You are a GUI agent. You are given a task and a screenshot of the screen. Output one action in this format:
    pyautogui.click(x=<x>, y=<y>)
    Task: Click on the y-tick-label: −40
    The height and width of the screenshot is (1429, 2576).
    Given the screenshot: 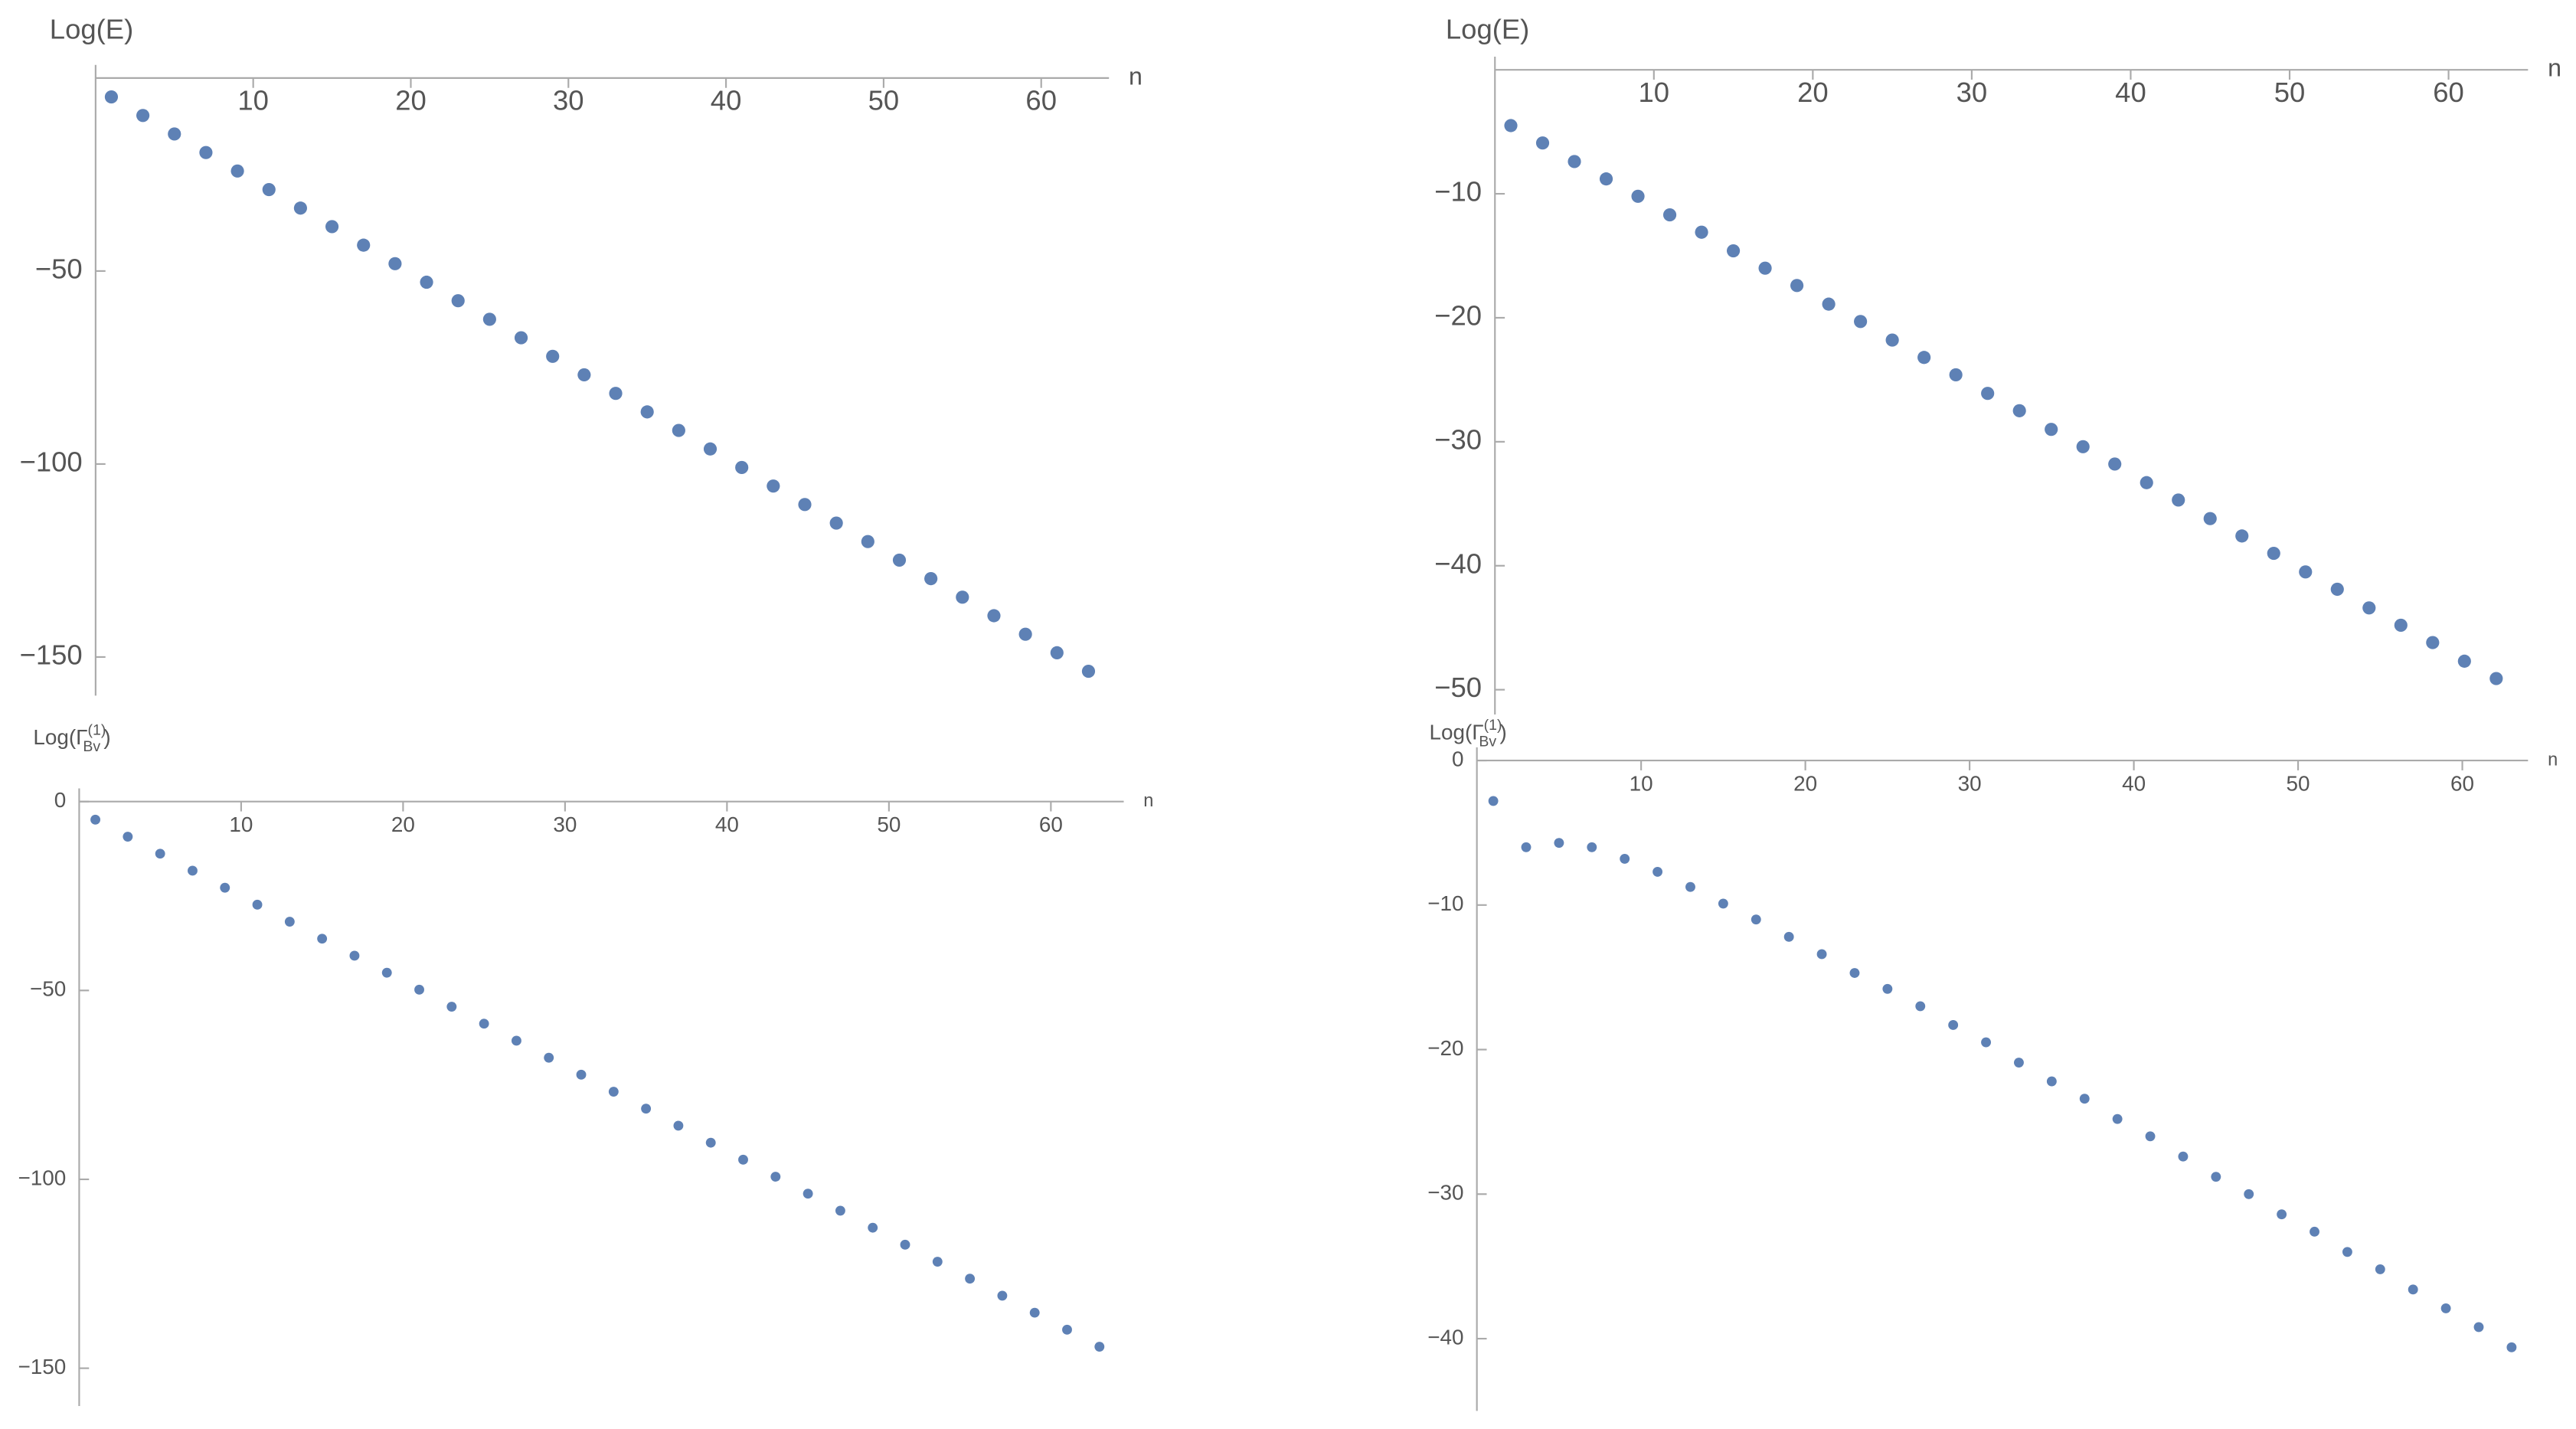 What is the action you would take?
    pyautogui.click(x=1458, y=564)
    